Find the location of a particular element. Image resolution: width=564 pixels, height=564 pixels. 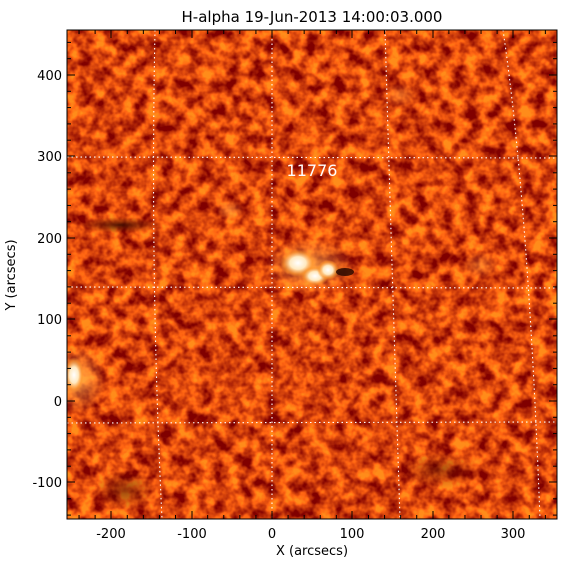

dark-patch-bottom-right is located at coordinates (440, 470).